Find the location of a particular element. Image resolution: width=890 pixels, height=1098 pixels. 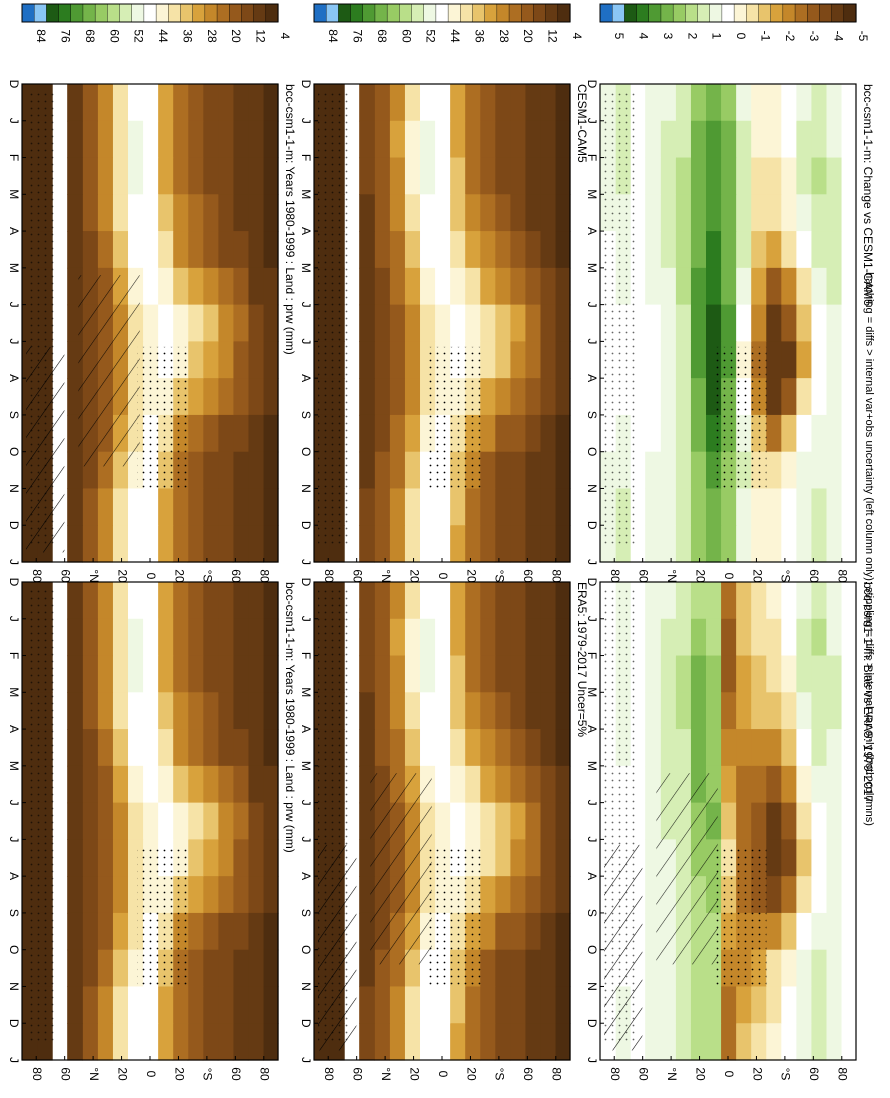

colorbar-tick-label: 1 is located at coordinates (717, 36).